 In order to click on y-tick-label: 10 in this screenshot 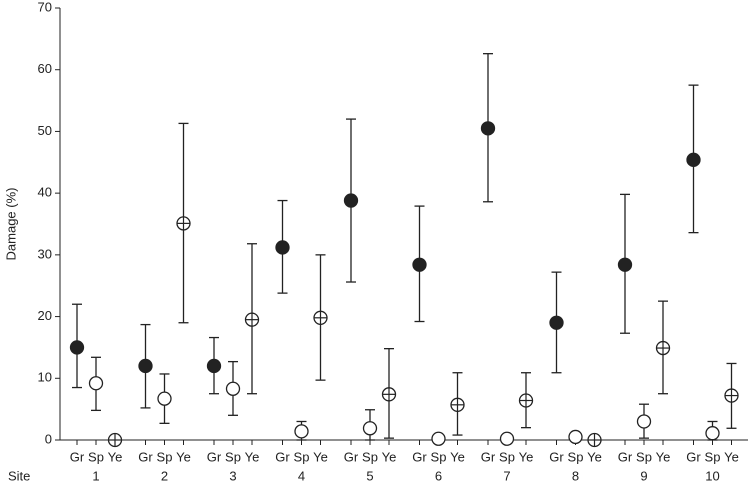, I will do `click(45, 377)`.